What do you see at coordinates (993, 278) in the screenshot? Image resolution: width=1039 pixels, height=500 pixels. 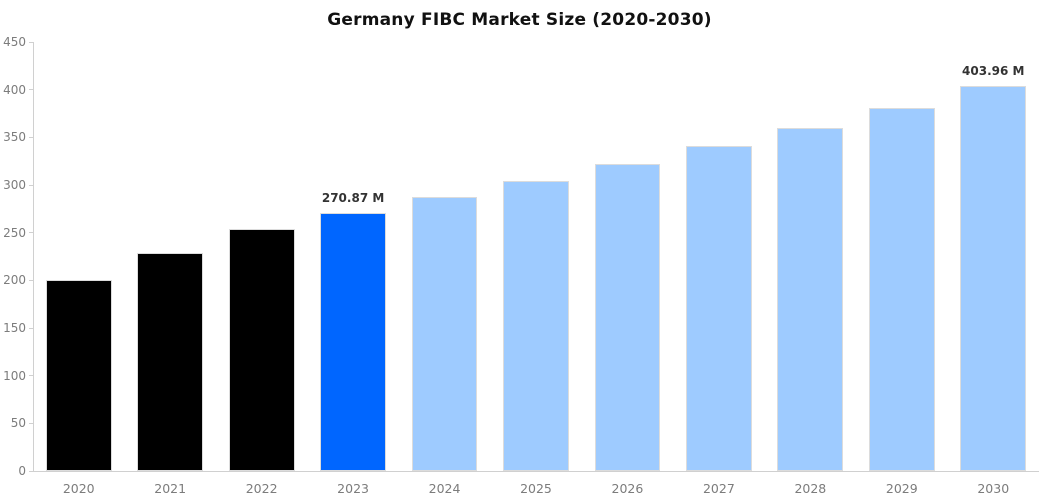 I see `bar-2030` at bounding box center [993, 278].